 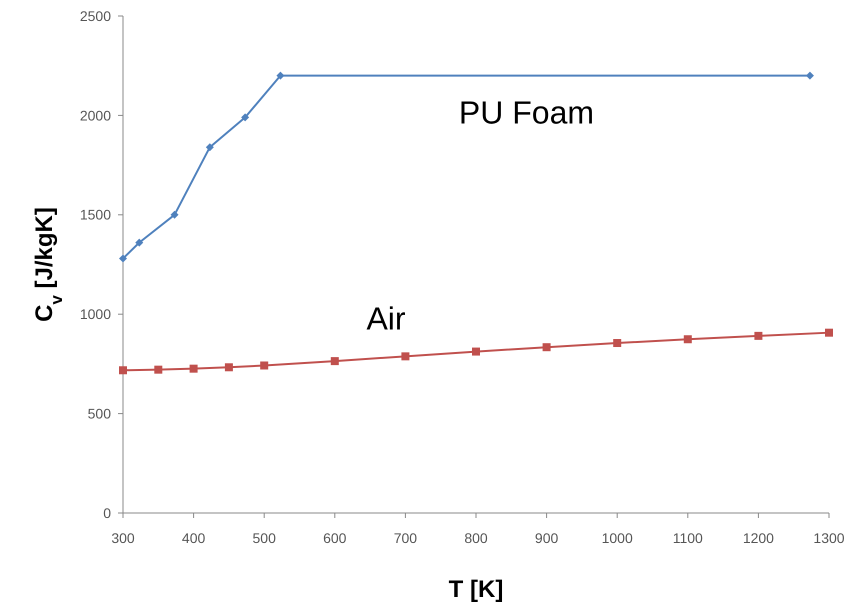 I want to click on x-tick-label: 1000, so click(x=617, y=538).